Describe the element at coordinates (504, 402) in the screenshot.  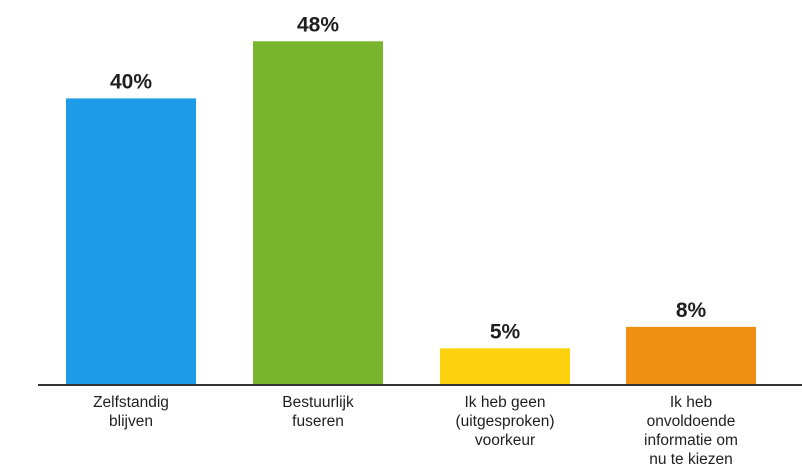
I see `category-label-line: Ik heb geen` at that location.